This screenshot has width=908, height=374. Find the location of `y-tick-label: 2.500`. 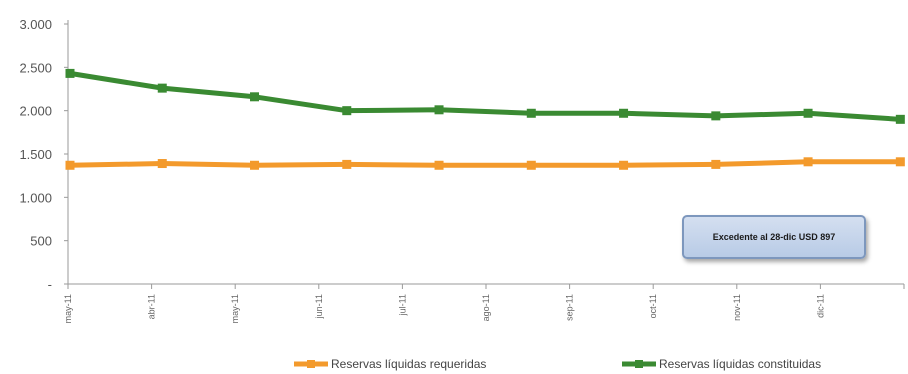

y-tick-label: 2.500 is located at coordinates (35, 67).